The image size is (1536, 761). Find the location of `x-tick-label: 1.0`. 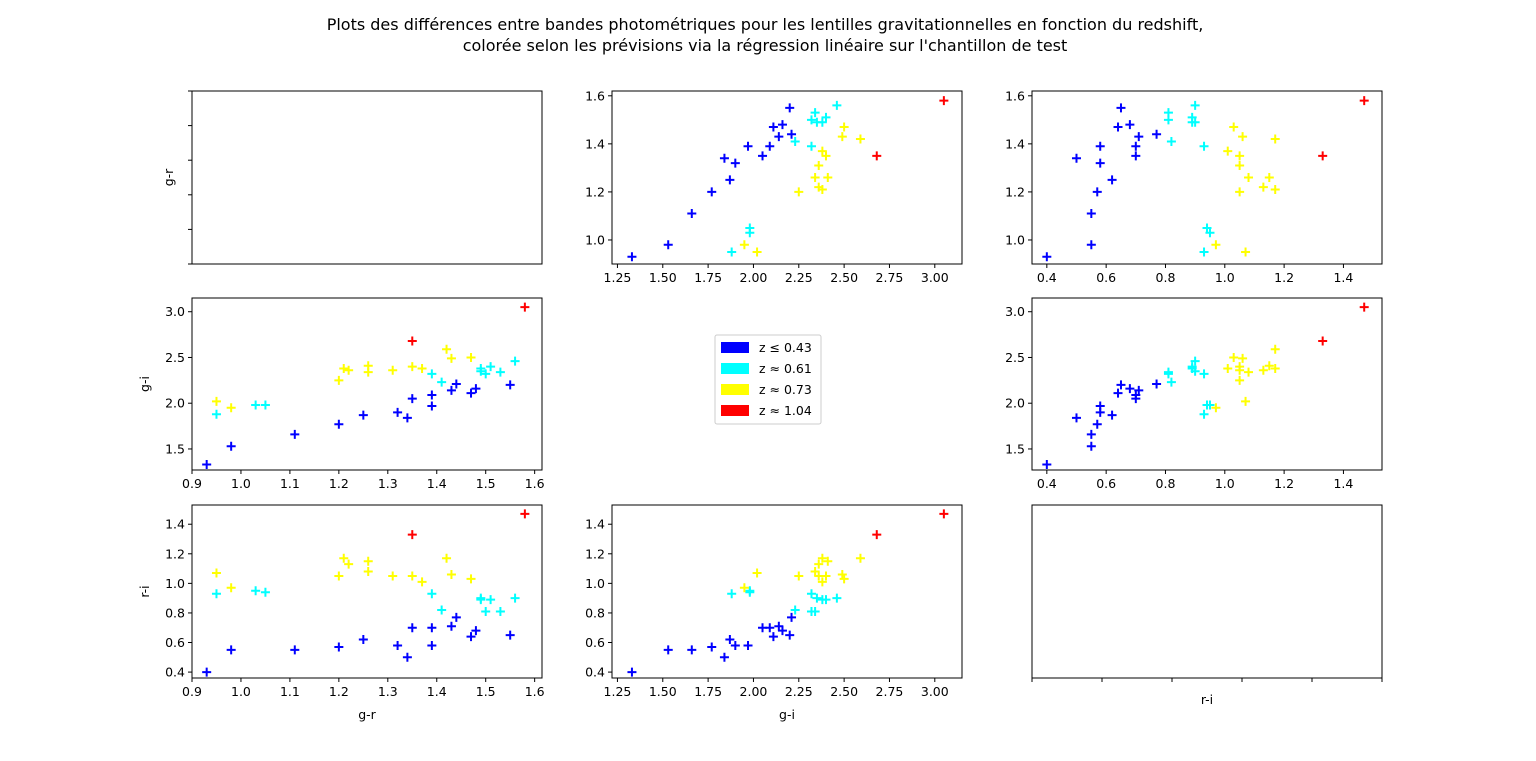

x-tick-label: 1.0 is located at coordinates (241, 691).